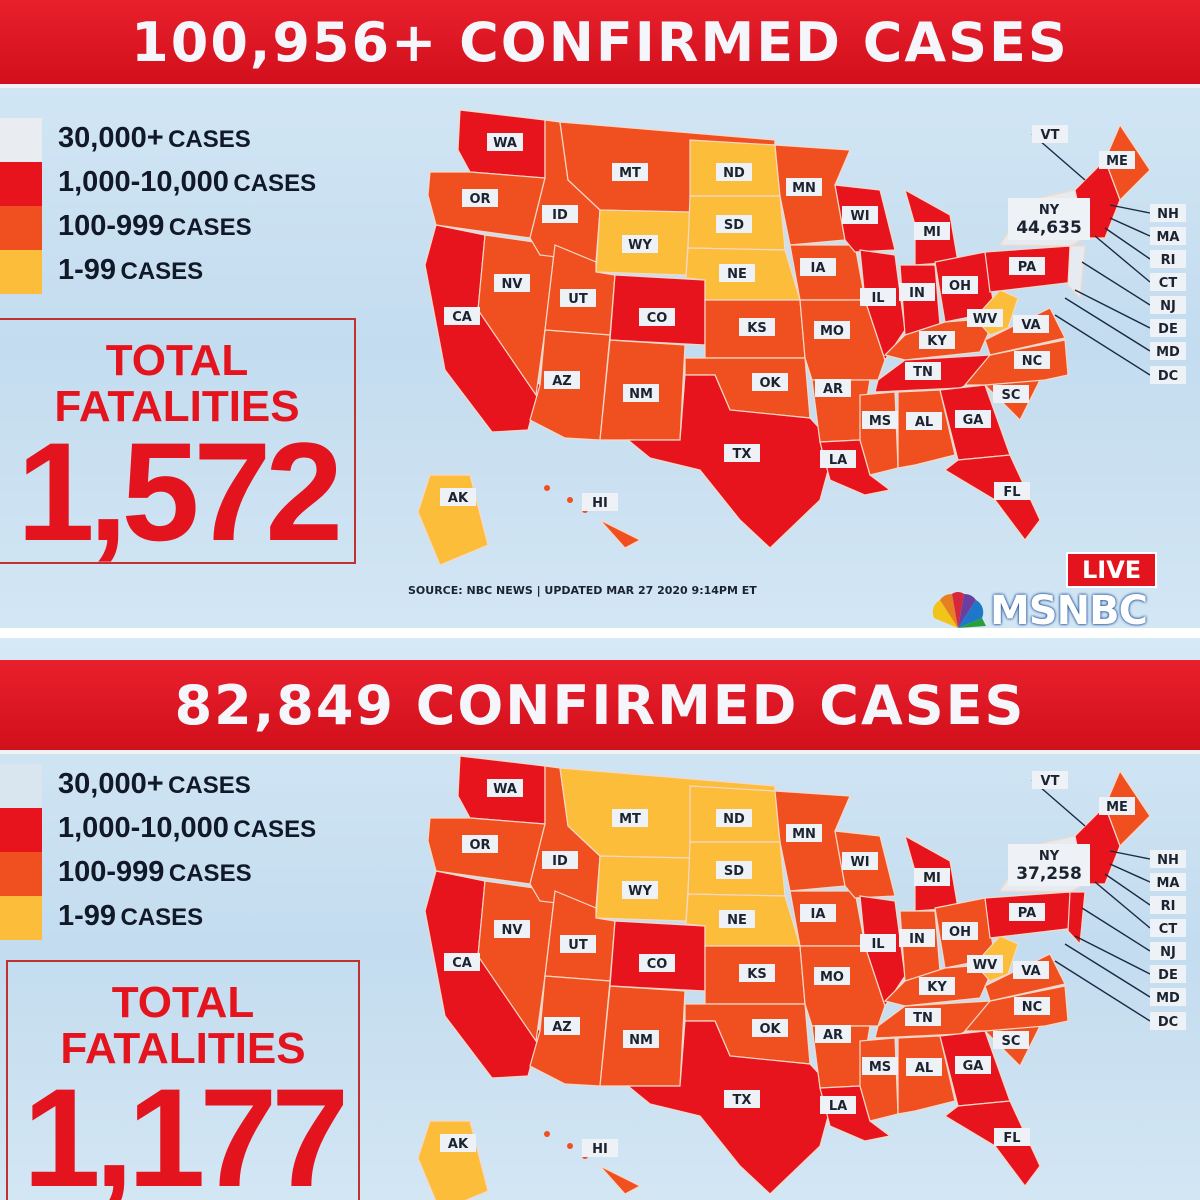  I want to click on svg-text: KY, so click(937, 987).